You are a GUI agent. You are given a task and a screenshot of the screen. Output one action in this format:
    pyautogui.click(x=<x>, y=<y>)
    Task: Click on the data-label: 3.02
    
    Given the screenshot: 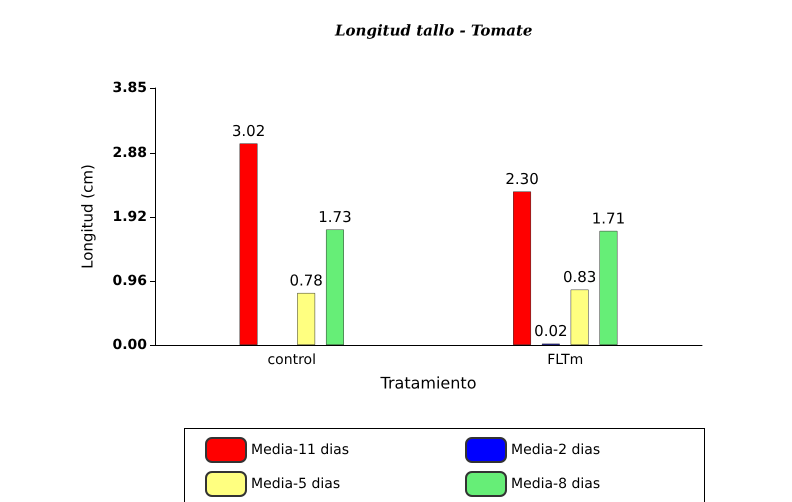 What is the action you would take?
    pyautogui.click(x=249, y=131)
    